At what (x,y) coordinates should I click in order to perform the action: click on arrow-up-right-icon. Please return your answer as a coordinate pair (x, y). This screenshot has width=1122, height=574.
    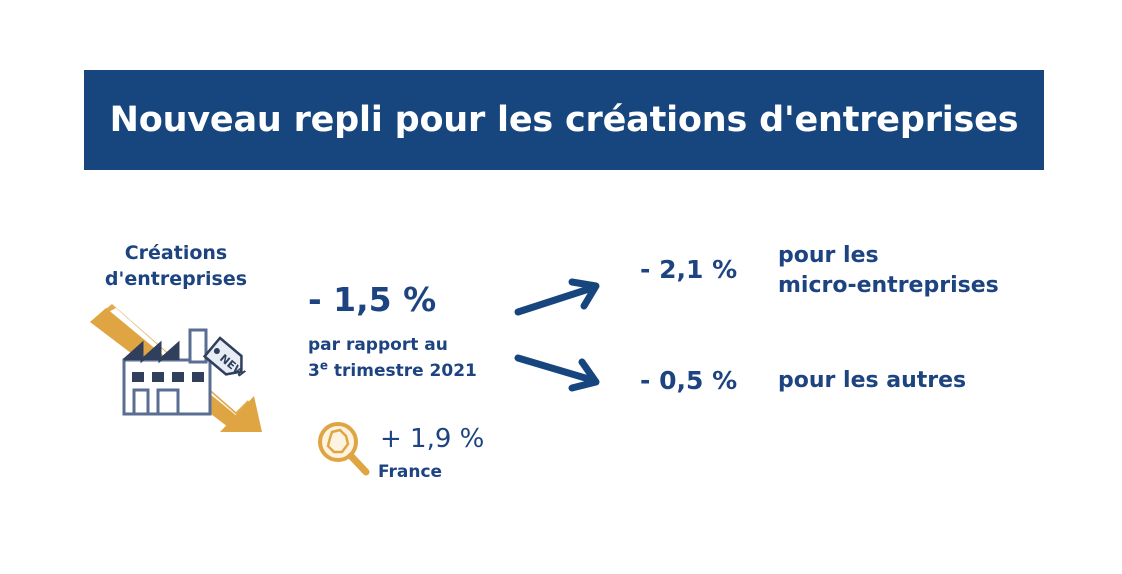
    Looking at the image, I should click on (557, 297).